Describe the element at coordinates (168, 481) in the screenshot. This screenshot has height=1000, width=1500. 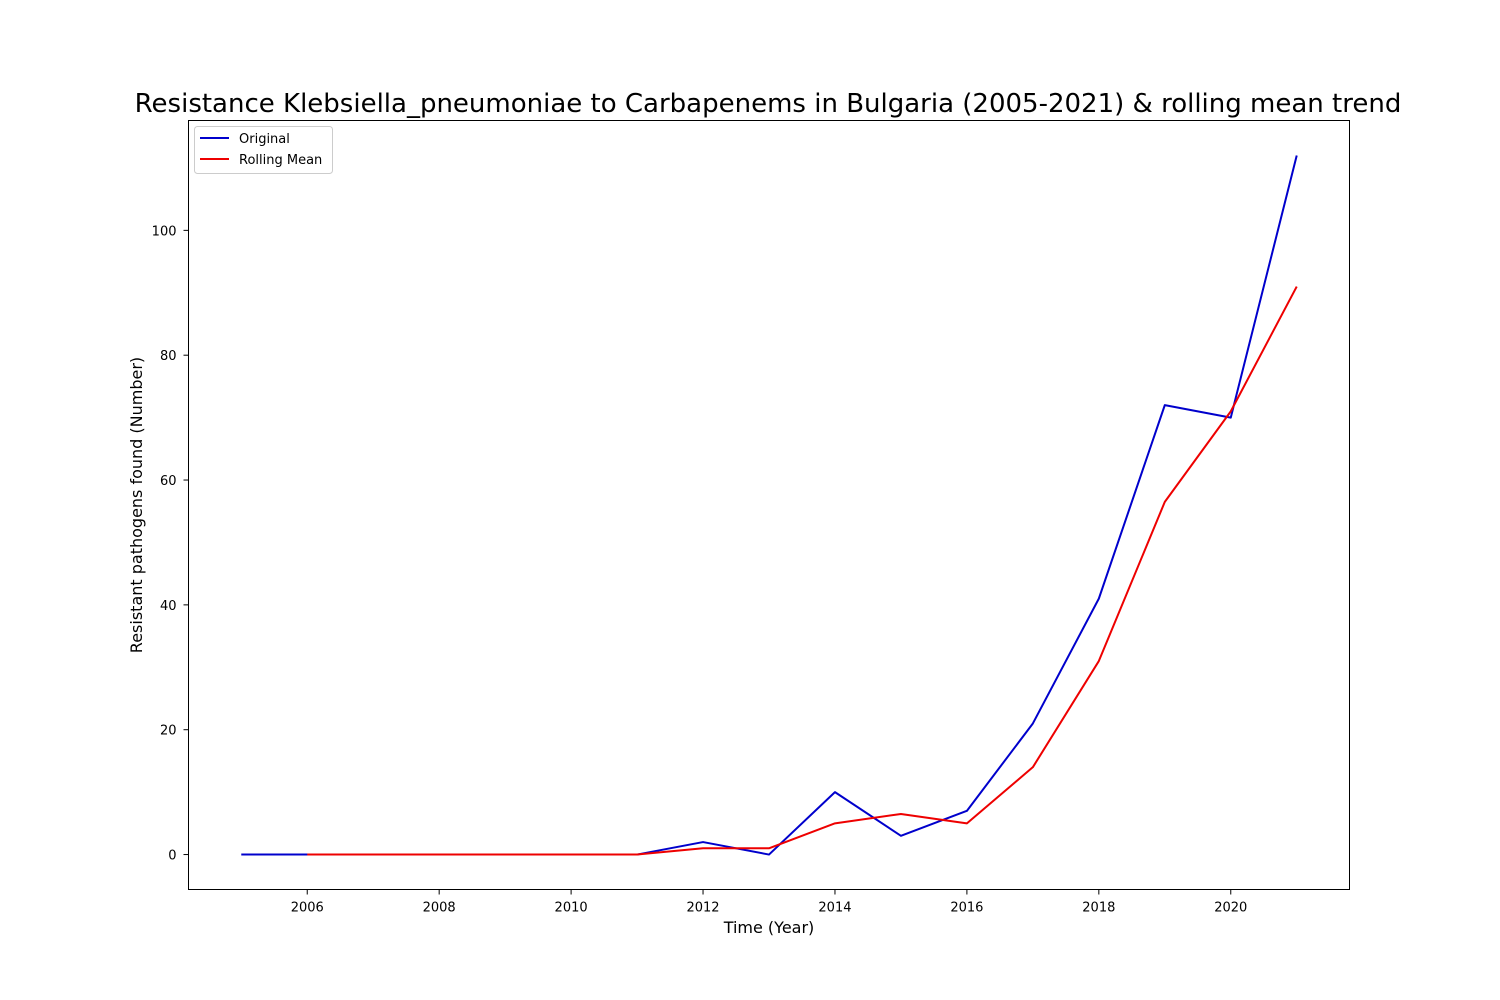
I see `y-tick-label: 60` at that location.